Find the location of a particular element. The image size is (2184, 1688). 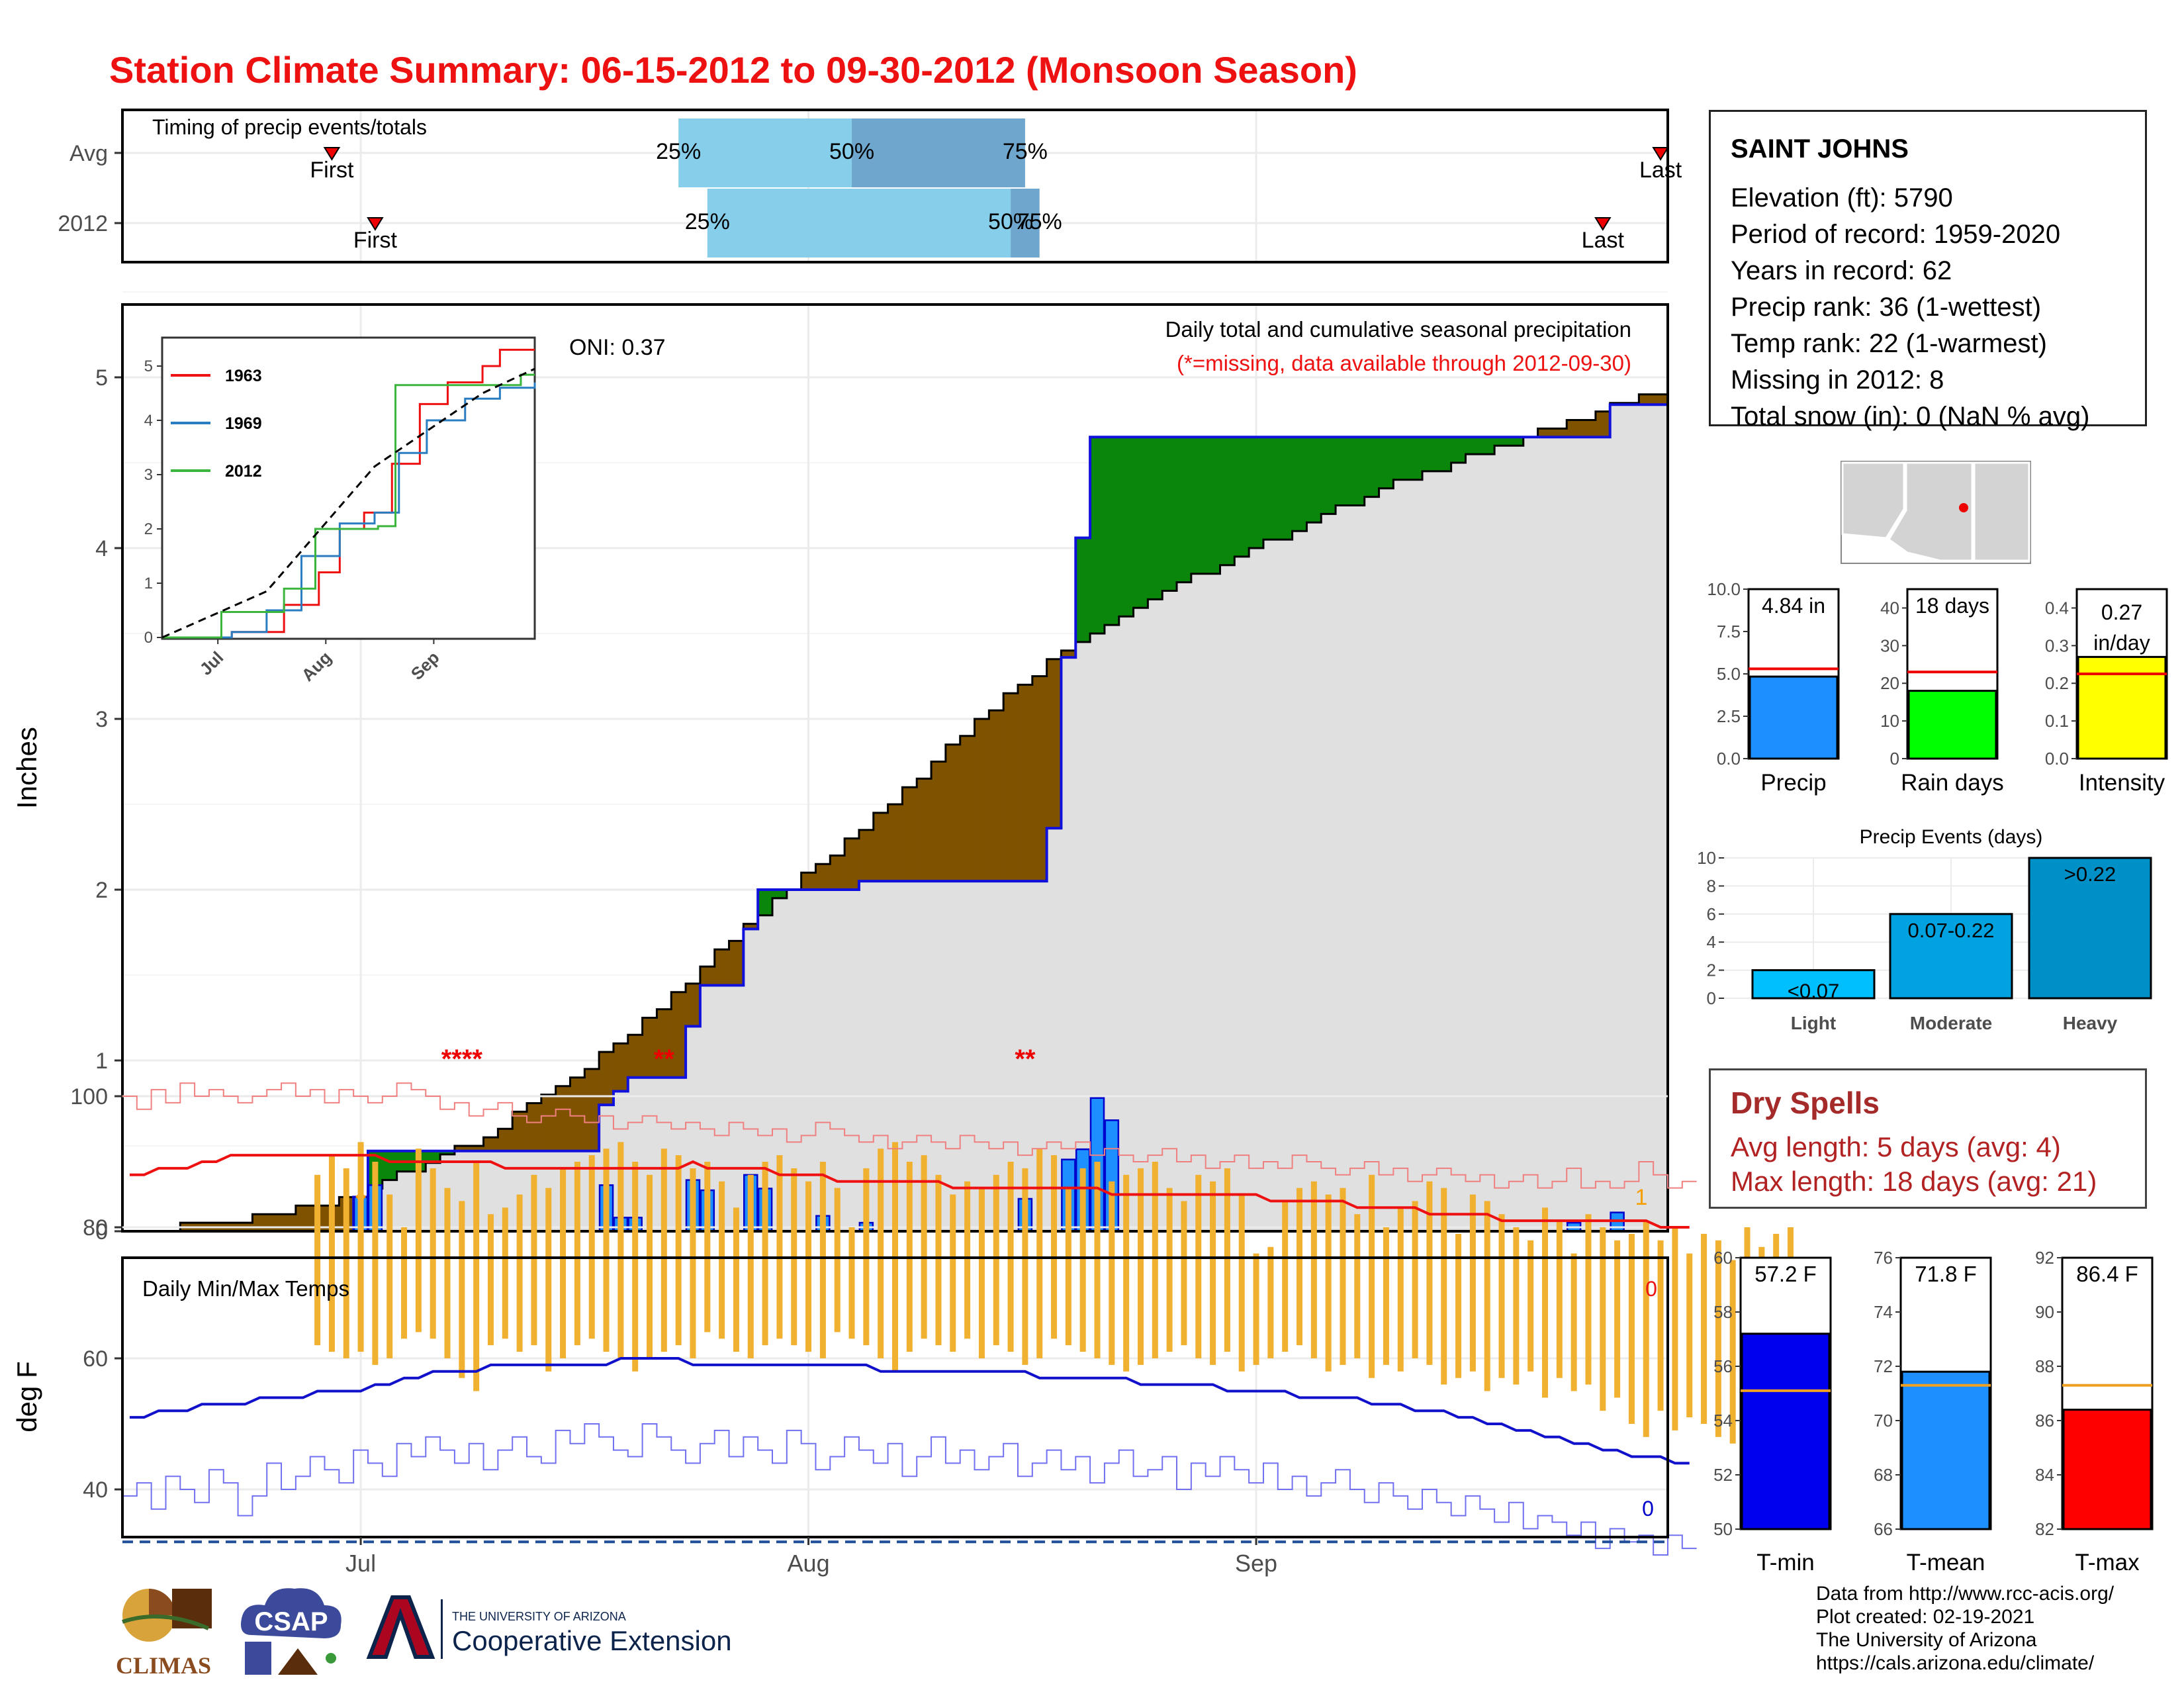

temp-gauge-ytick-label: 84 is located at coordinates (2045, 1475).